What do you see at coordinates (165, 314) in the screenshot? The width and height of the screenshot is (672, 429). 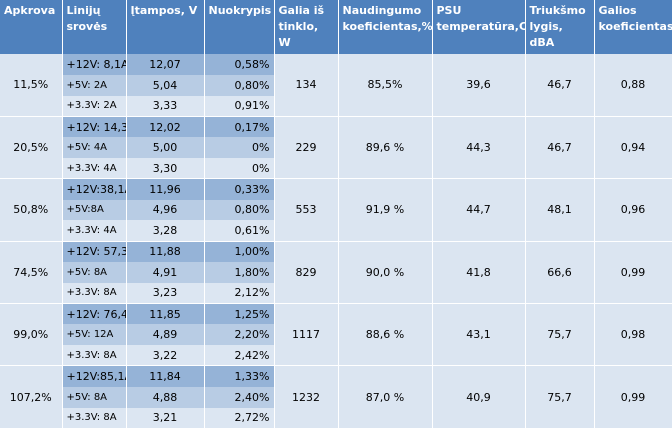 I see `voltage-cell: 11,85` at bounding box center [165, 314].